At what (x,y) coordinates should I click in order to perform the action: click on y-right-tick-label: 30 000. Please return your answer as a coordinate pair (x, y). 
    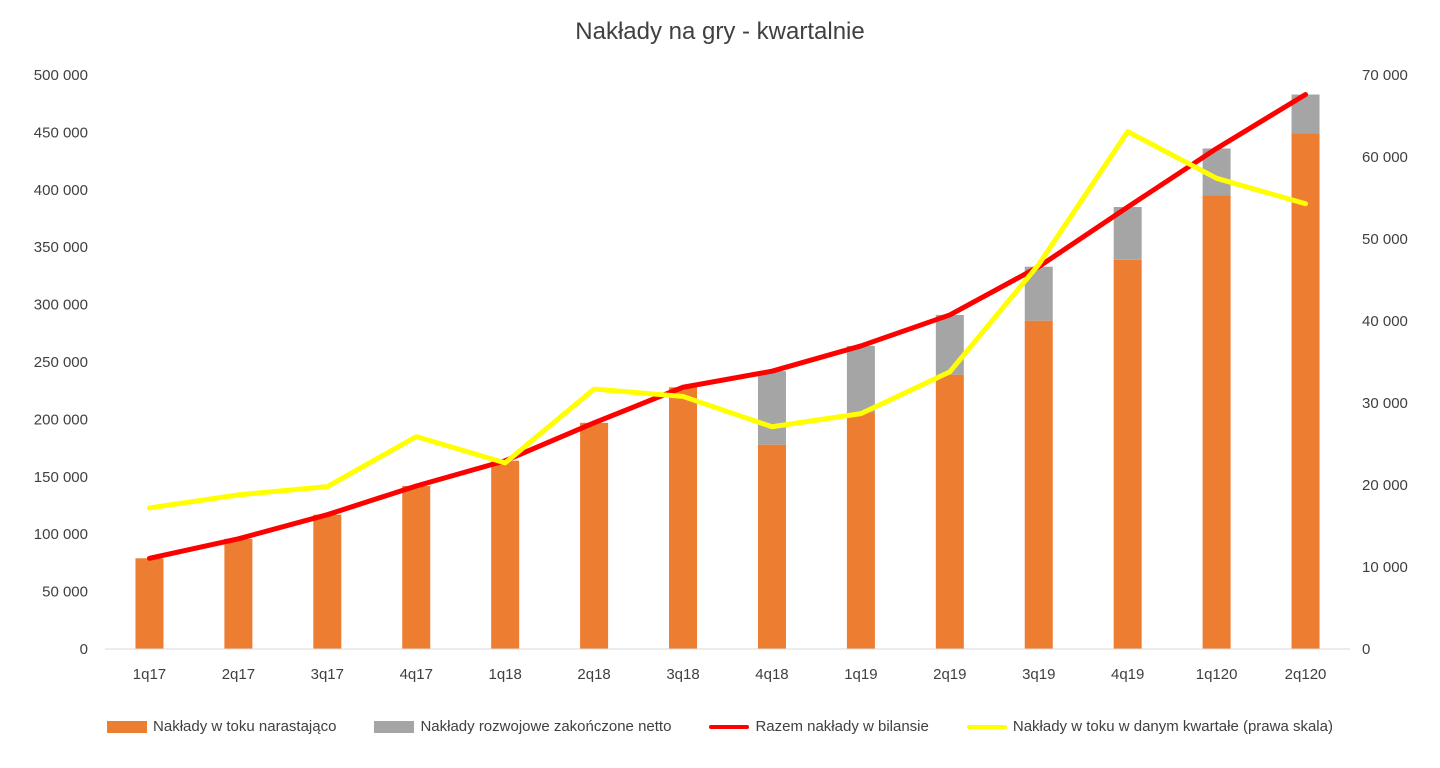
    Looking at the image, I should click on (1385, 403).